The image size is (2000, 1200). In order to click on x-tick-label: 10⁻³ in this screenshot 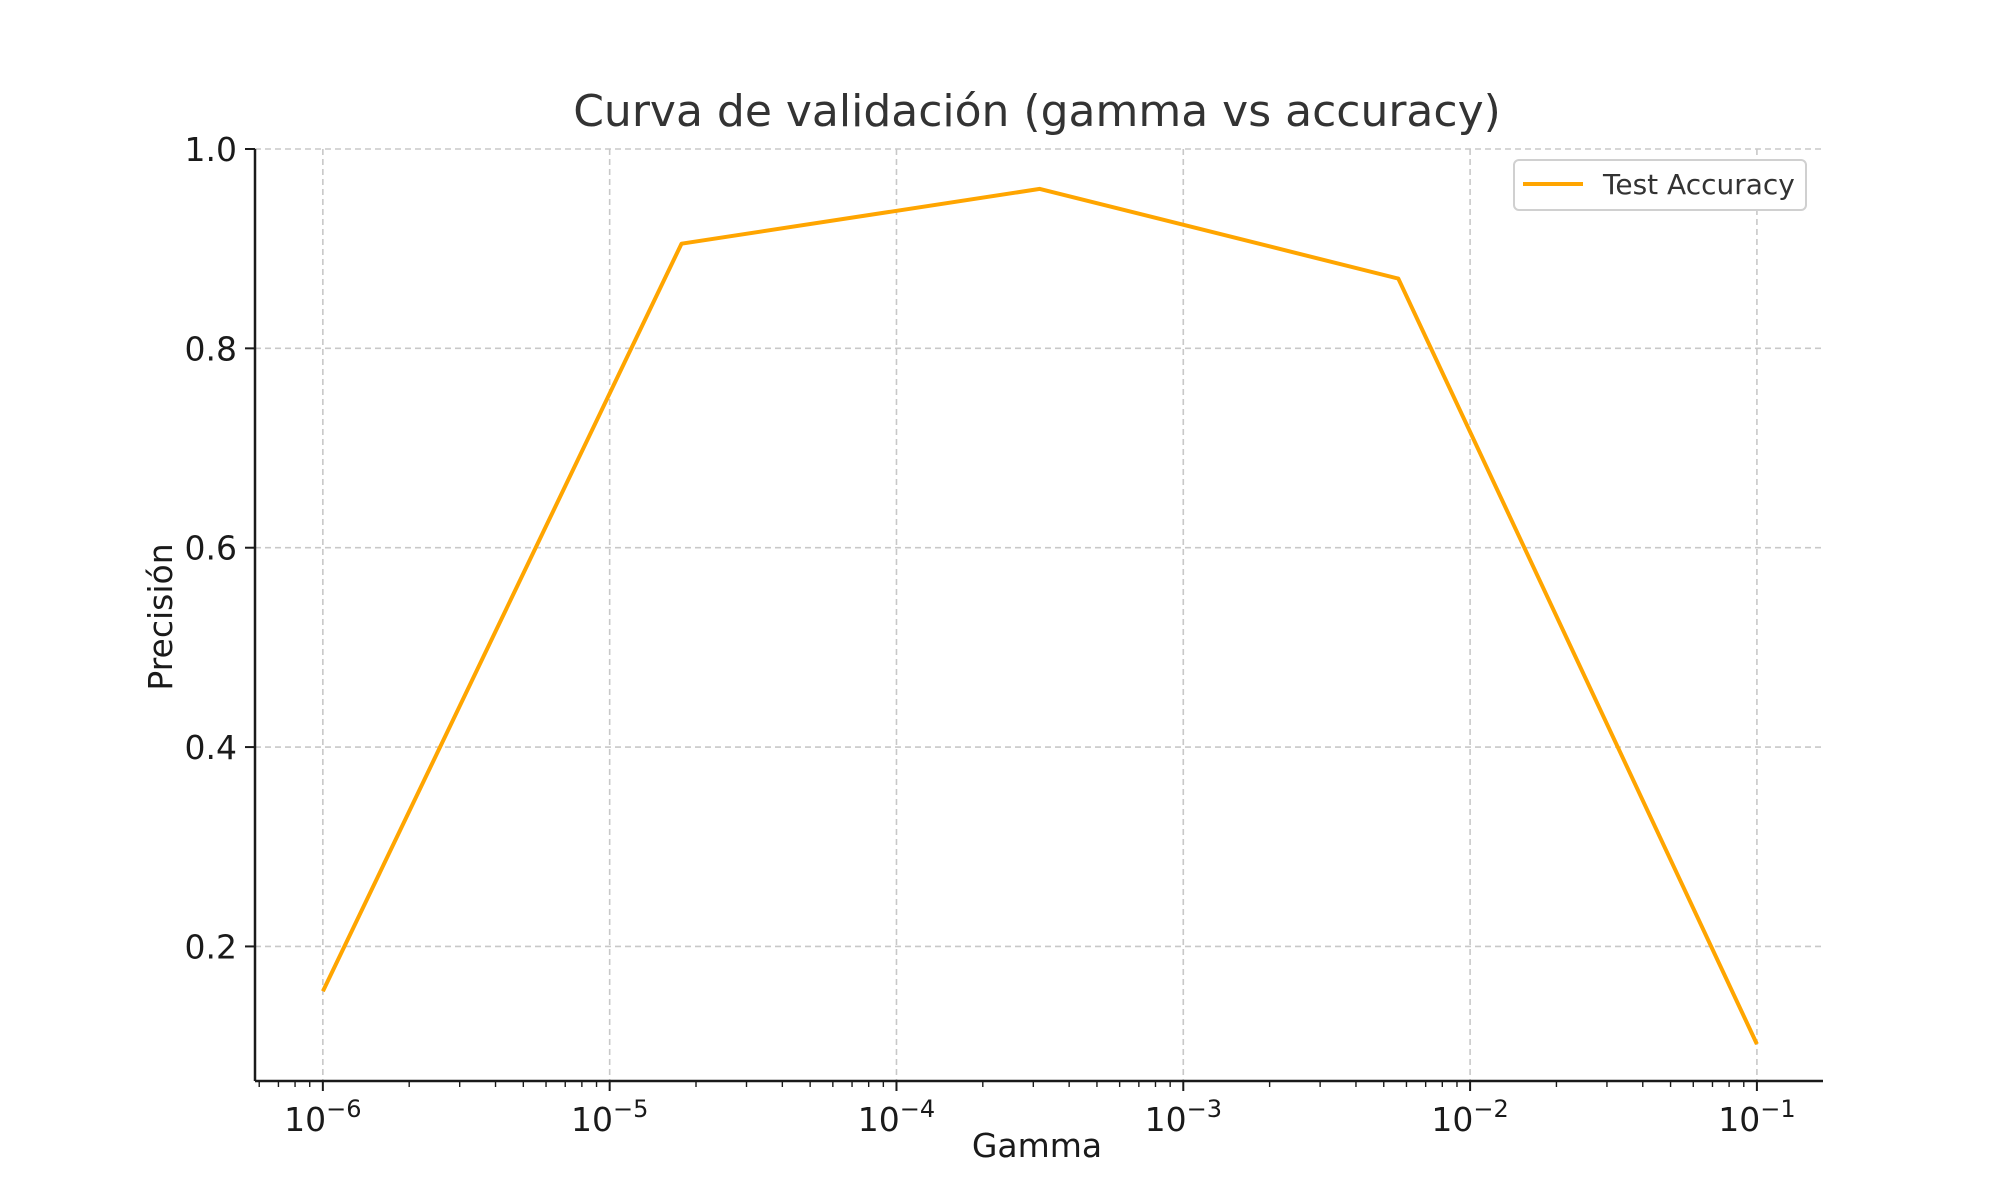, I will do `click(1183, 1117)`.